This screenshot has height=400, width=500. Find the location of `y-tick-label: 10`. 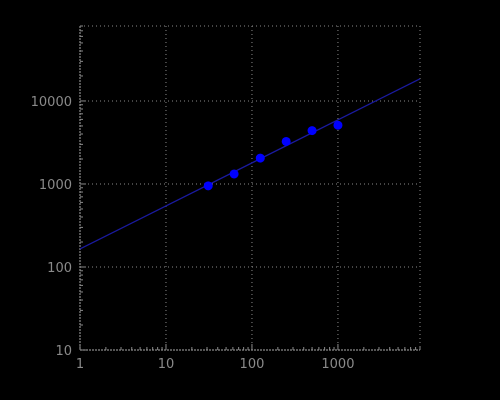

y-tick-label: 10 is located at coordinates (63, 351).